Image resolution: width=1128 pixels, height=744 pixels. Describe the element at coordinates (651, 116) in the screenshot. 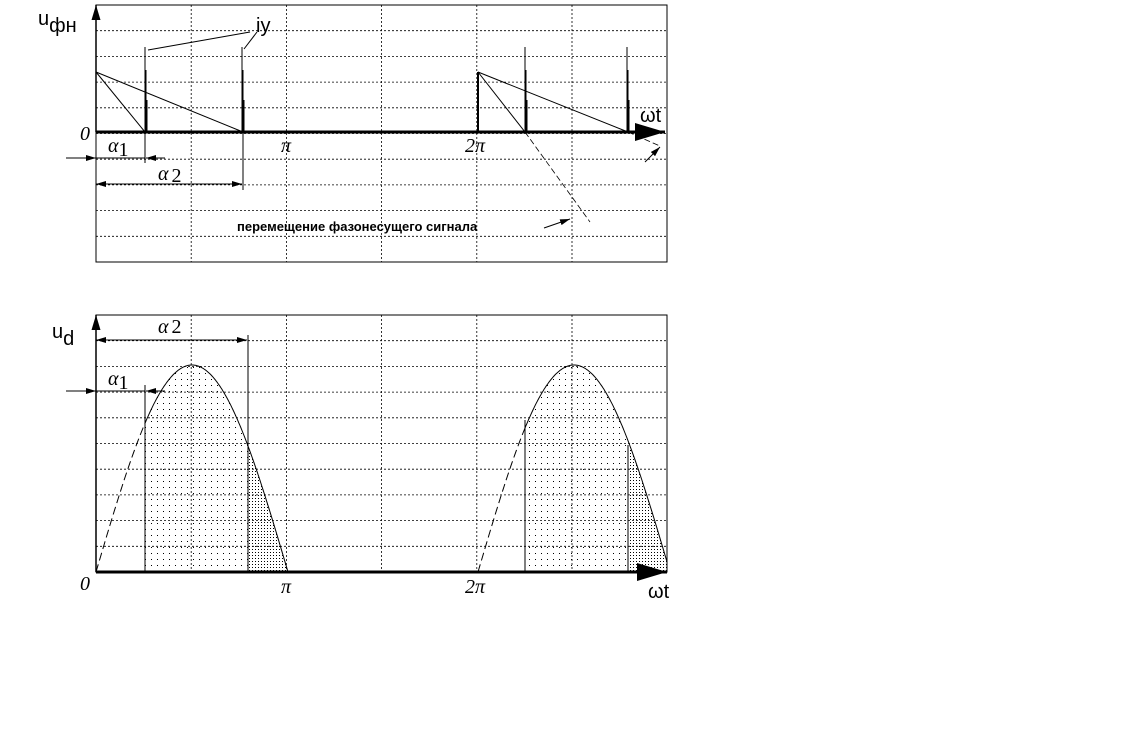

I see `top-x-label: ωt` at that location.